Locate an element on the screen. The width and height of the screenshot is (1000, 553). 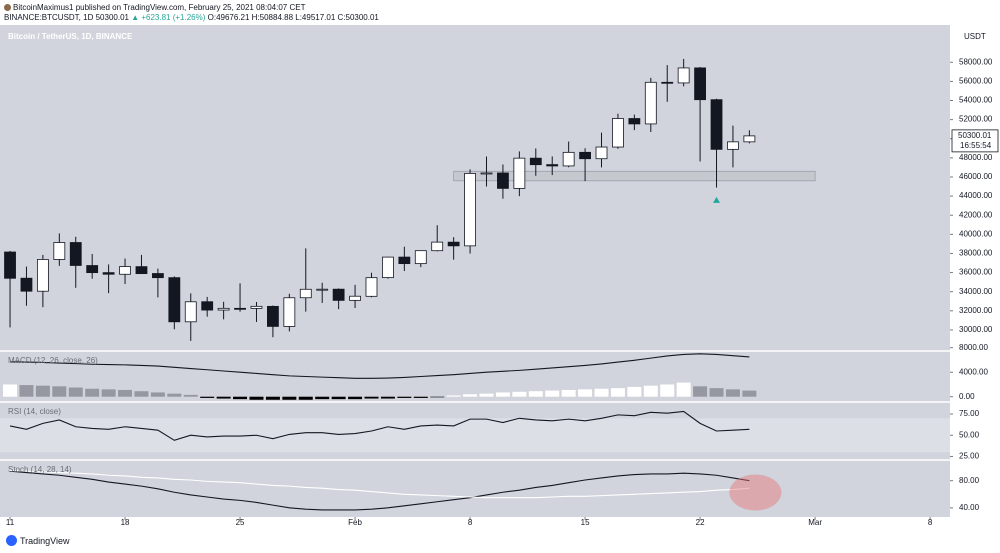
last-price: 50300.01 is located at coordinates (112, 17).